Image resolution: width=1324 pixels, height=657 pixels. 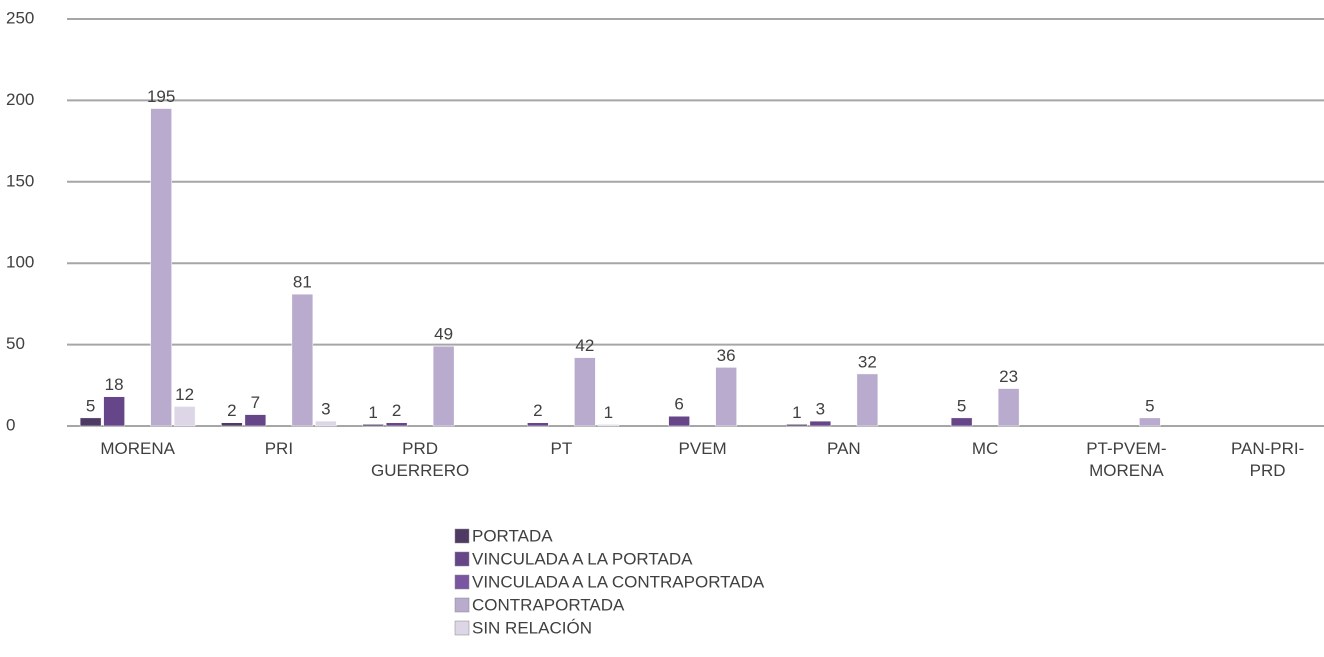 I want to click on legend-label: SIN RELACIÓN, so click(x=532, y=627).